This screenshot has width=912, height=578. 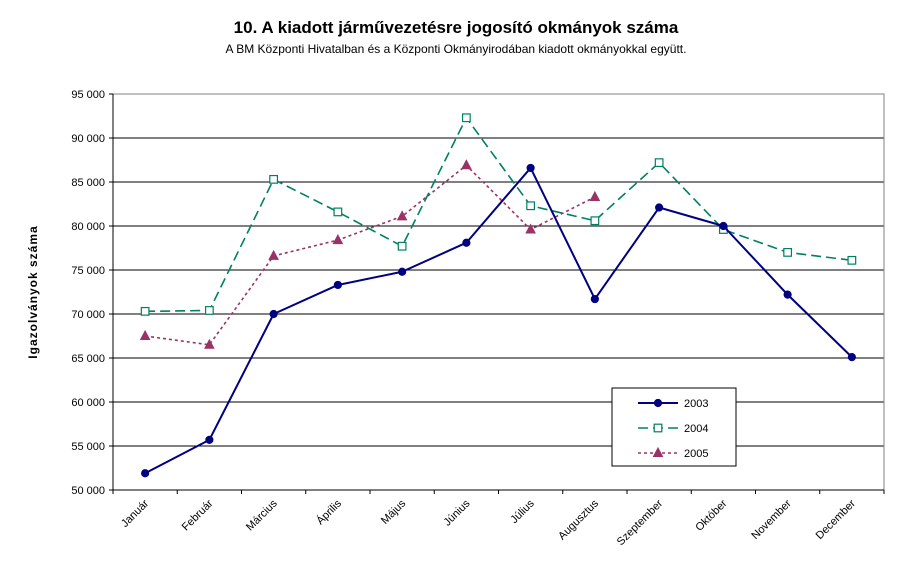 What do you see at coordinates (522, 511) in the screenshot?
I see `x-tick-label: Július` at bounding box center [522, 511].